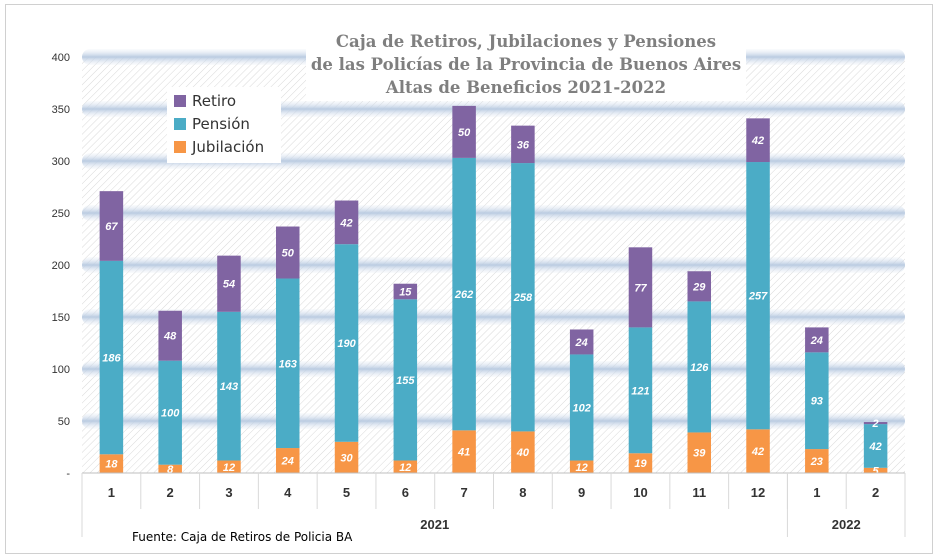  I want to click on data-label: 126, so click(699, 368).